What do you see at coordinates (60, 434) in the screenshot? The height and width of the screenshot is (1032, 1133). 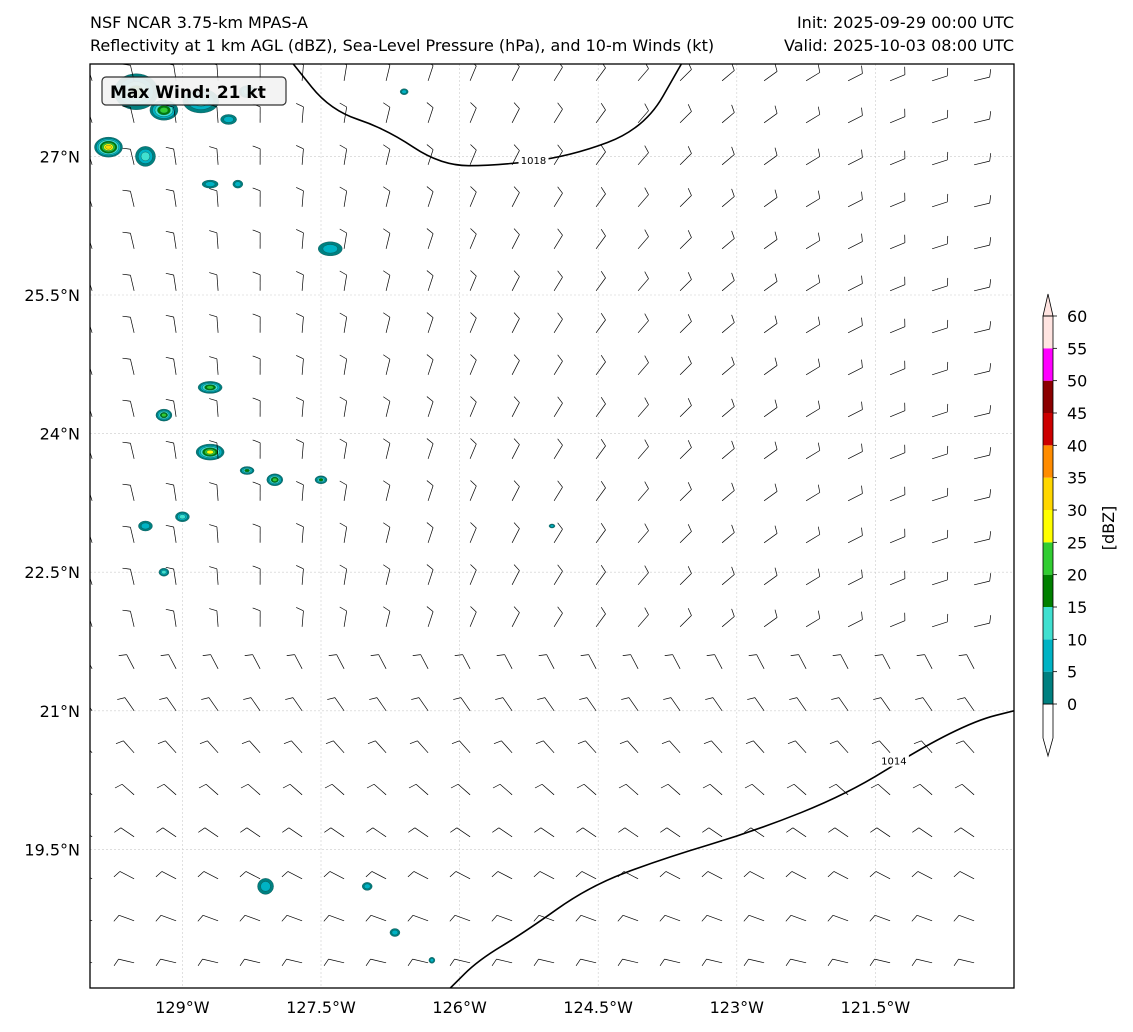 I see `lat-tick-label: 24°N` at bounding box center [60, 434].